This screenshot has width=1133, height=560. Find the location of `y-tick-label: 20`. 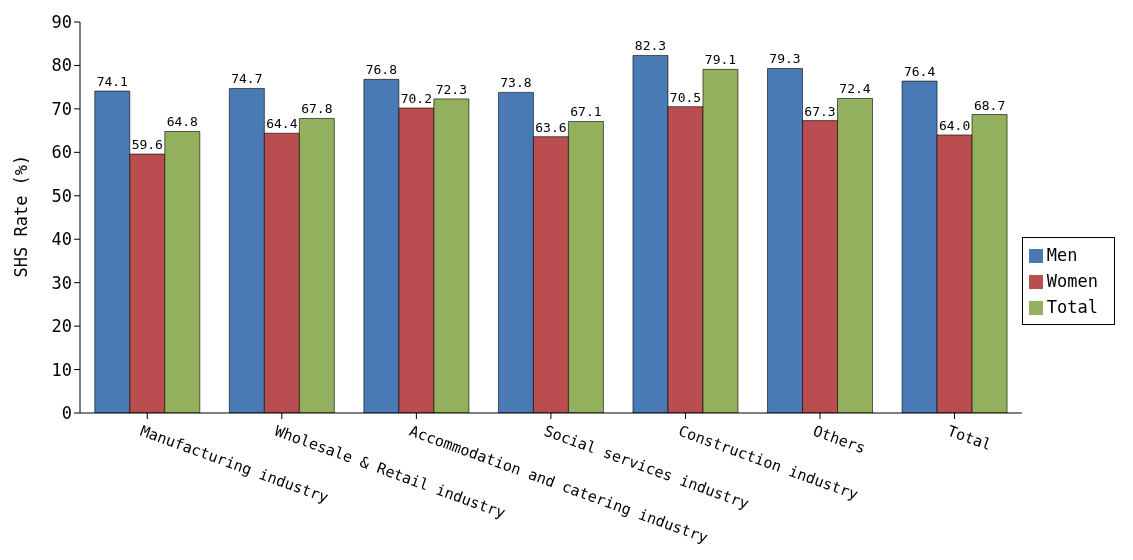

y-tick-label: 20 is located at coordinates (61, 326).